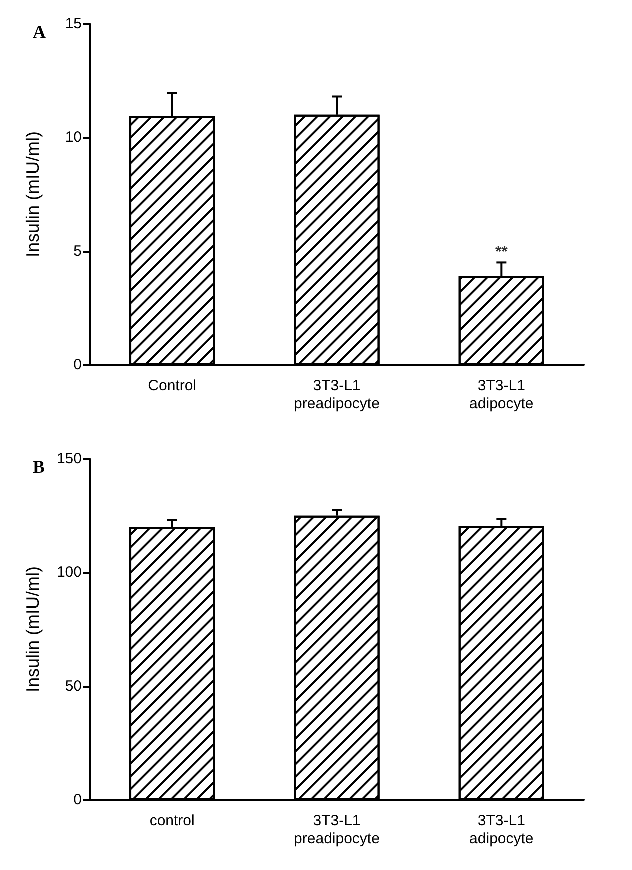 This screenshot has width=632, height=870. I want to click on x-tick-label: control, so click(172, 821).